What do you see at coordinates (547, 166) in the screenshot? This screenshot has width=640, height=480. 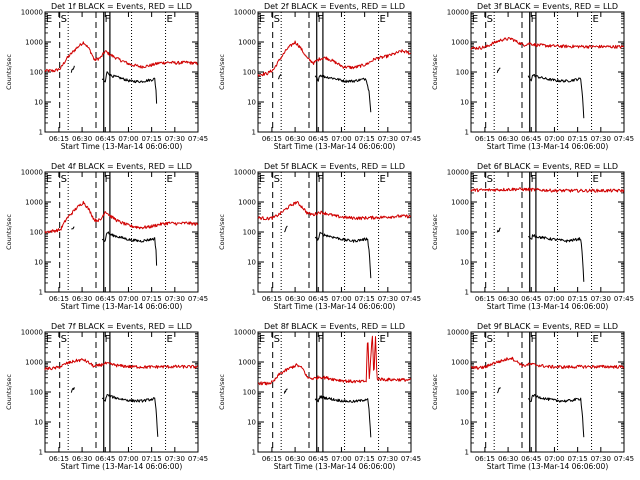 I see `panel-title: Det 6f BLACK = Events, RED = LLD` at bounding box center [547, 166].